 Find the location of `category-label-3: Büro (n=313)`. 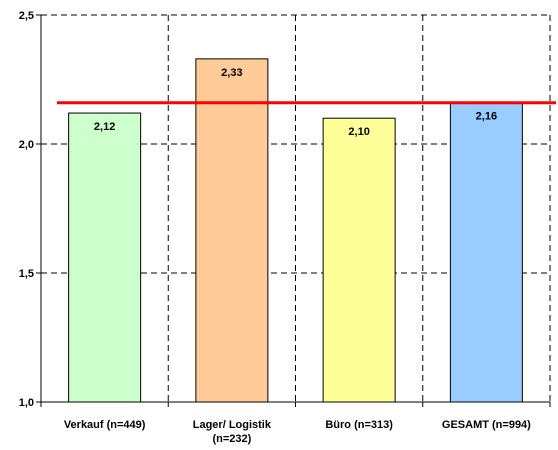

category-label-3: Büro (n=313) is located at coordinates (359, 425).